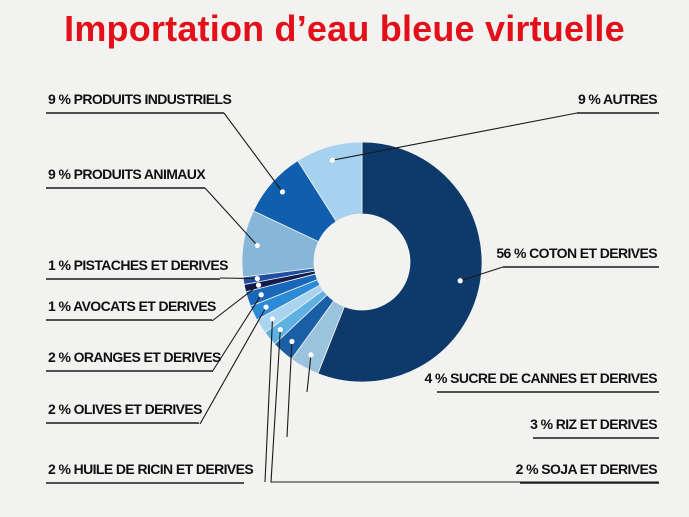 The image size is (689, 517). I want to click on label-avocats-et-derives: 1 % AVOCATS ET DERIVES, so click(132, 306).